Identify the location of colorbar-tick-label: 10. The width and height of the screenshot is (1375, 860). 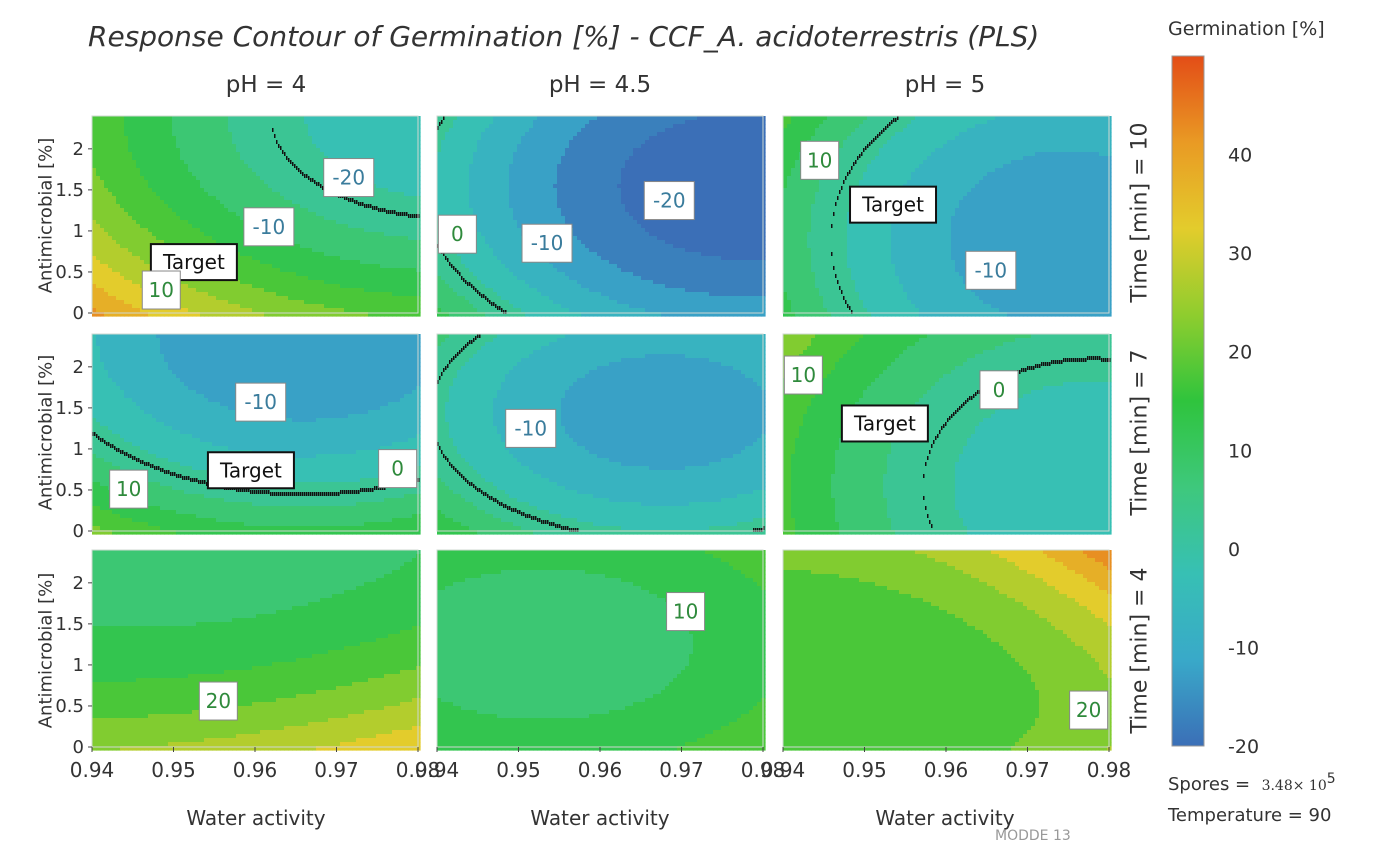
(1240, 451).